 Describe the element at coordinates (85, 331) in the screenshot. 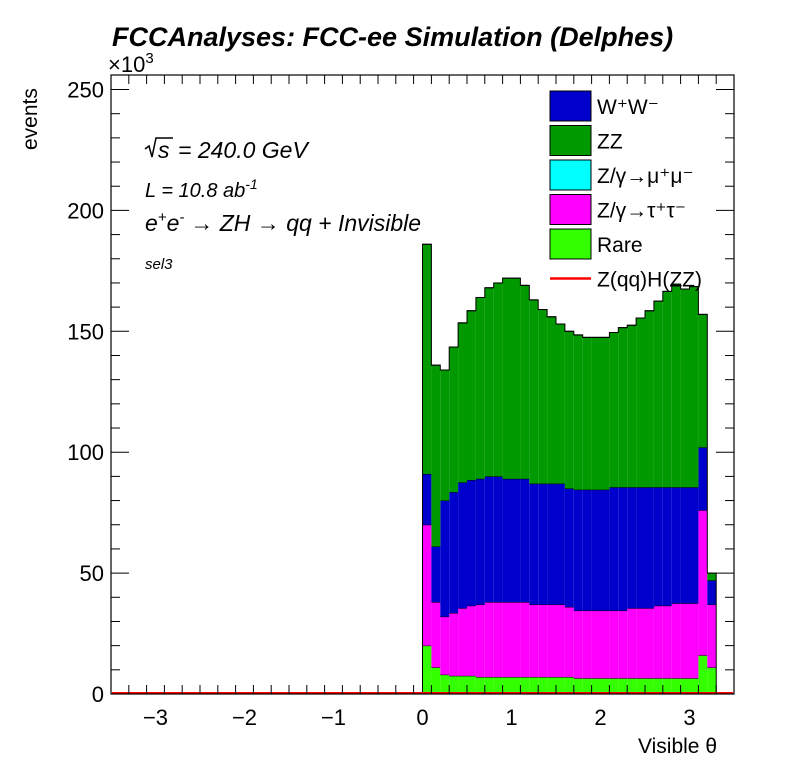

I see `y-tick-label: 150` at that location.